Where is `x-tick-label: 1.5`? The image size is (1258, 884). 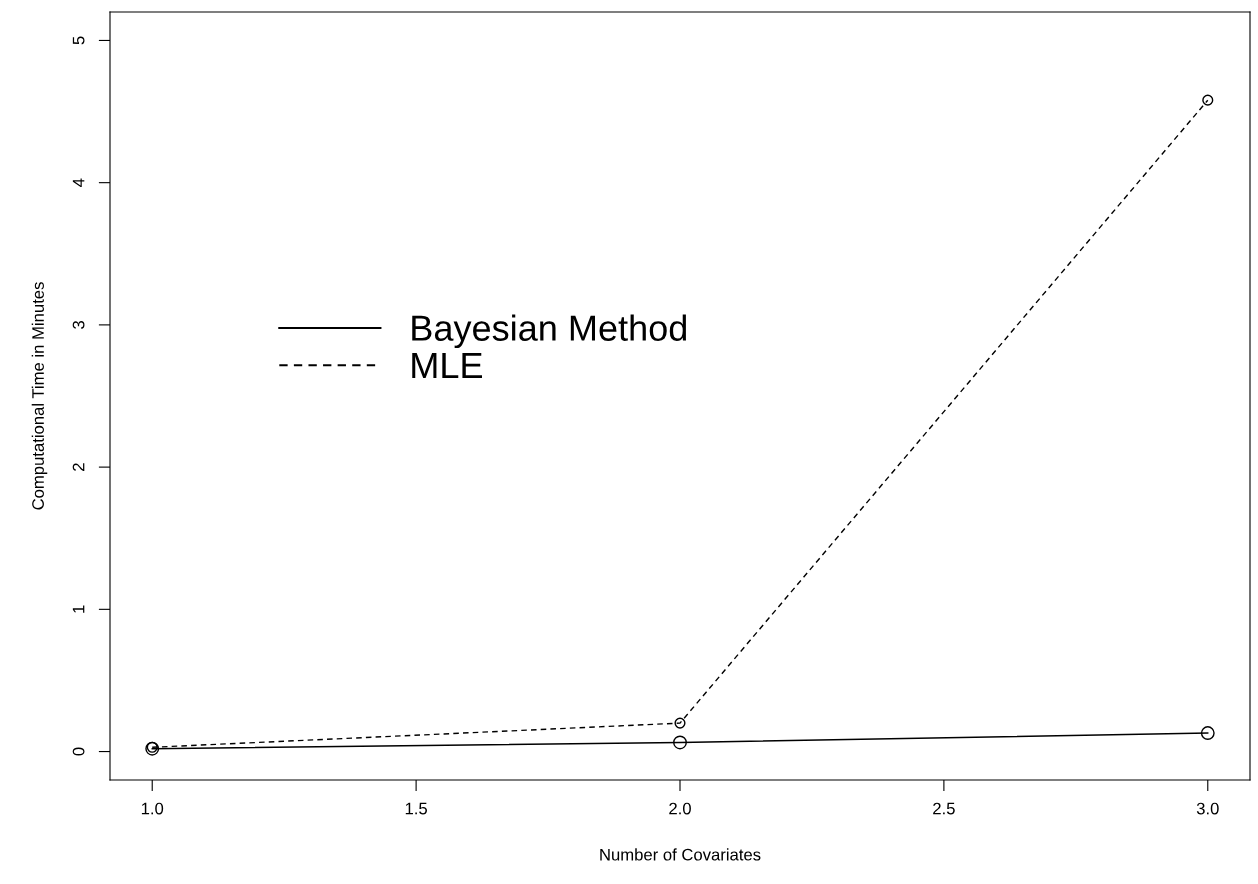 x-tick-label: 1.5 is located at coordinates (416, 808).